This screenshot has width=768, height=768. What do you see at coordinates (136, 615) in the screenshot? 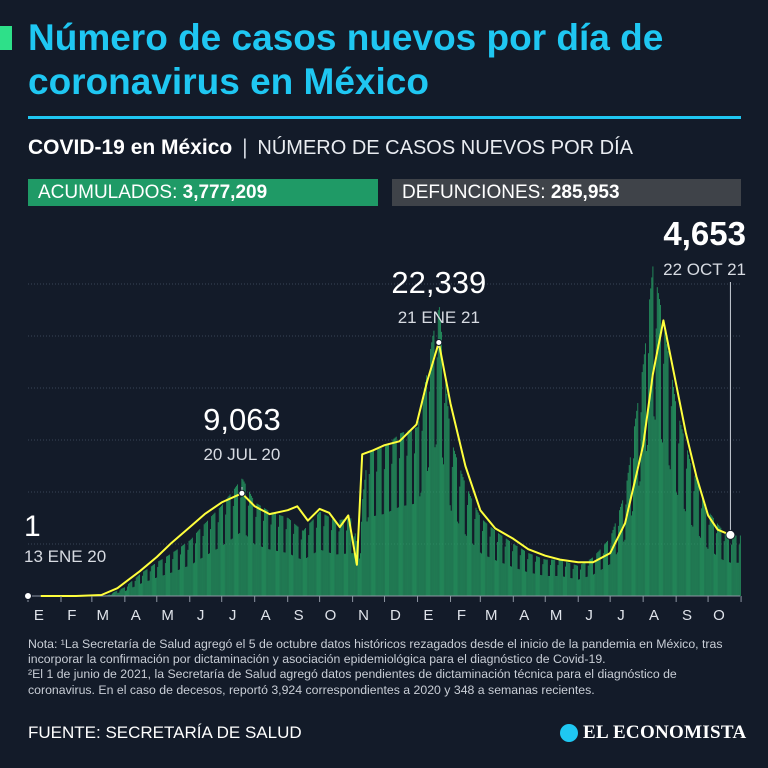
I see `x-tick-label: A` at bounding box center [136, 615].